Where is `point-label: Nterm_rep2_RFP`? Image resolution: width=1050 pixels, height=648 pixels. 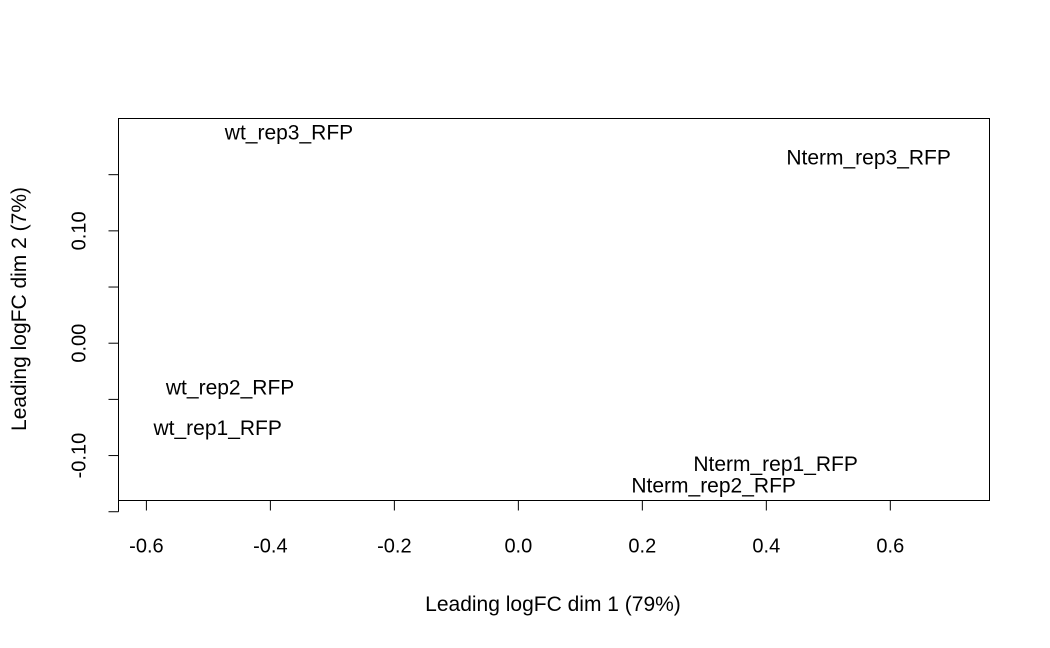
point-label: Nterm_rep2_RFP is located at coordinates (713, 485).